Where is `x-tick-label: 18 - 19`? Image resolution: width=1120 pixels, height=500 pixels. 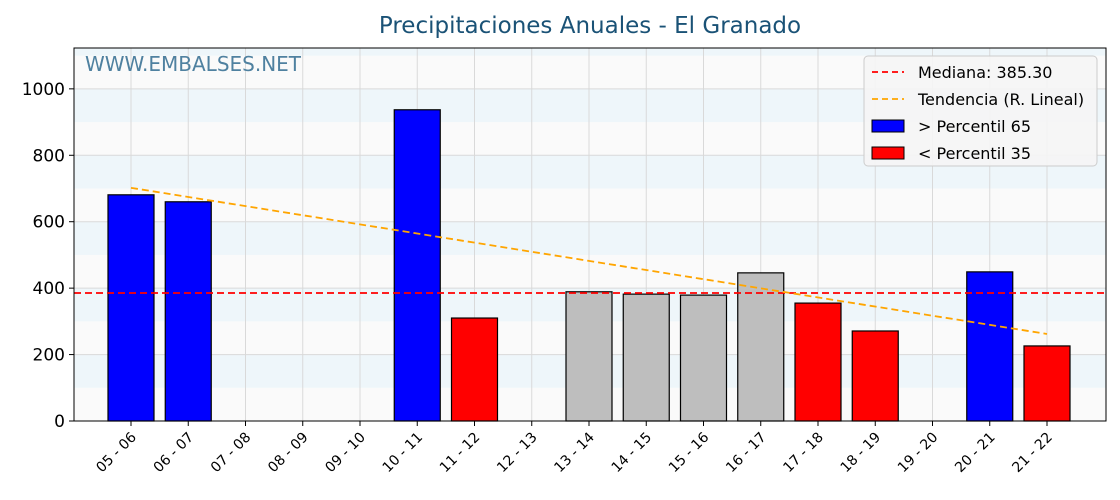 x-tick-label: 18 - 19 is located at coordinates (861, 453).